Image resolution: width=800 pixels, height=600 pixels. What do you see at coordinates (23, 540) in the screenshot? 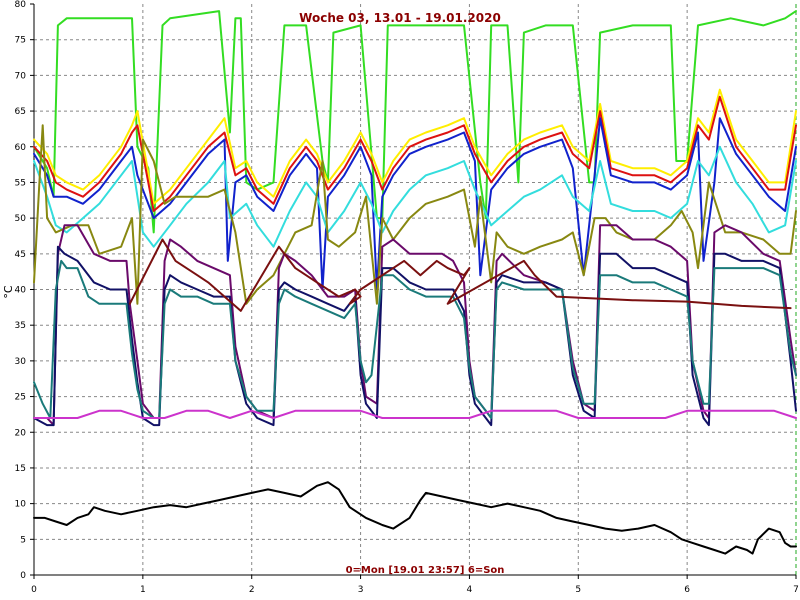
I see `y-tick-label: 5` at bounding box center [23, 540].